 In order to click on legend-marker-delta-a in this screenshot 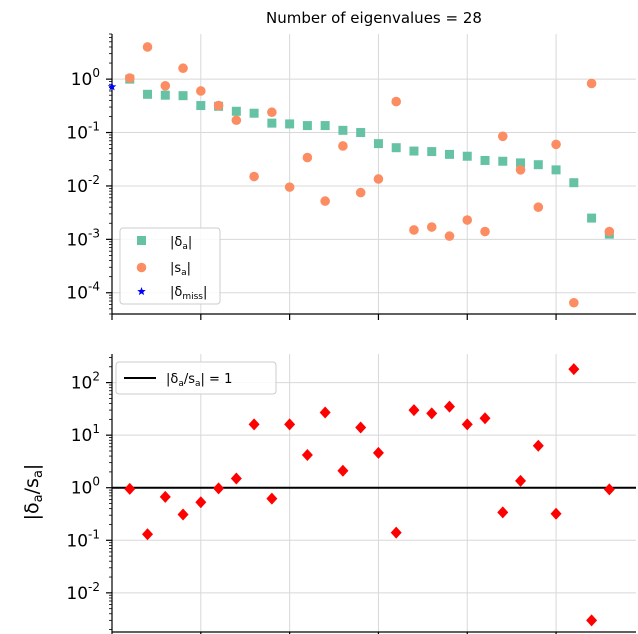, I will do `click(141, 240)`.